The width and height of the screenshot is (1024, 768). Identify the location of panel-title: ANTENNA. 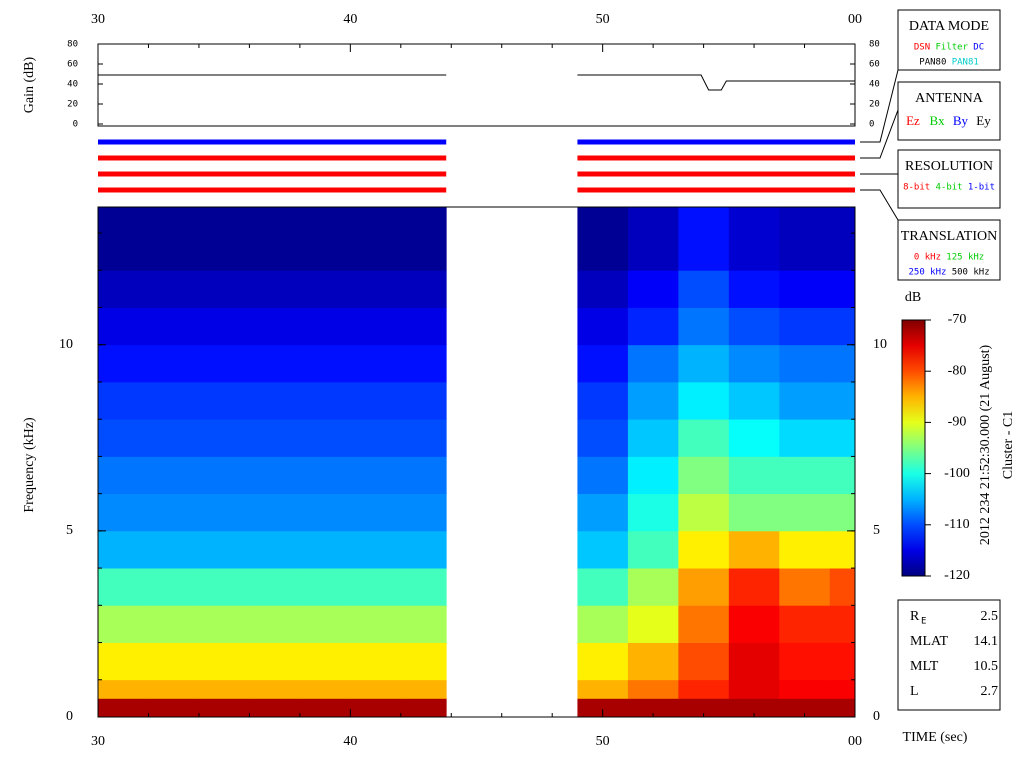
(949, 98).